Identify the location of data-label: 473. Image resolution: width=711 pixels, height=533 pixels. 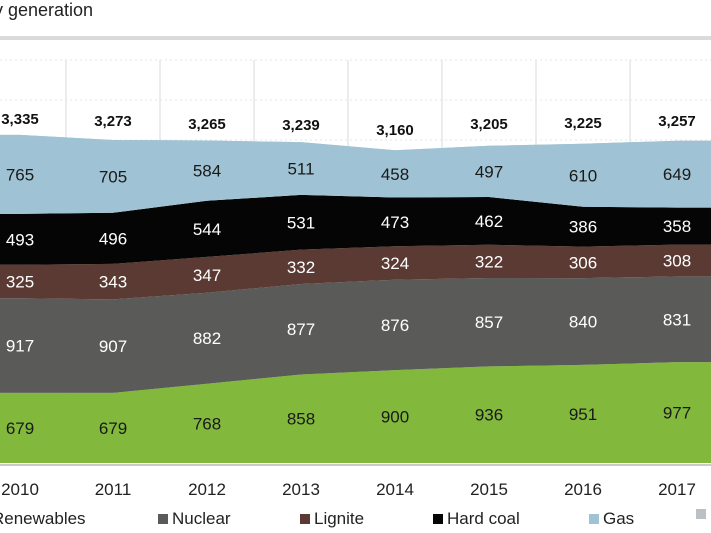
(395, 222).